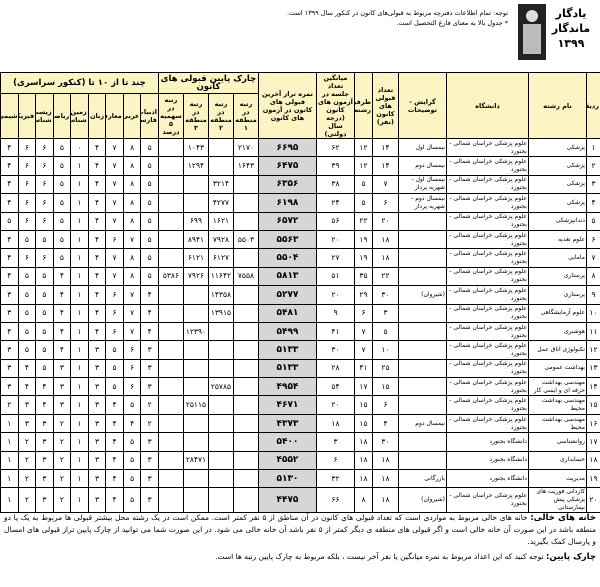  Describe the element at coordinates (287, 423) in the screenshot. I see `table-cell: ۴۳۷۳` at that location.